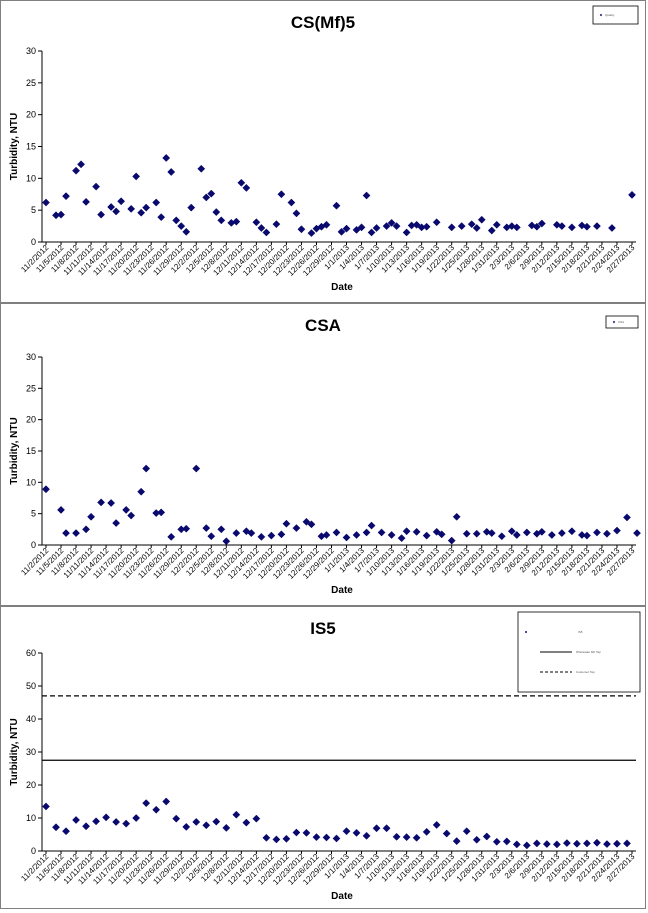 This screenshot has width=648, height=913. What do you see at coordinates (610, 15) in the screenshot?
I see `legend-label: Quality` at bounding box center [610, 15].